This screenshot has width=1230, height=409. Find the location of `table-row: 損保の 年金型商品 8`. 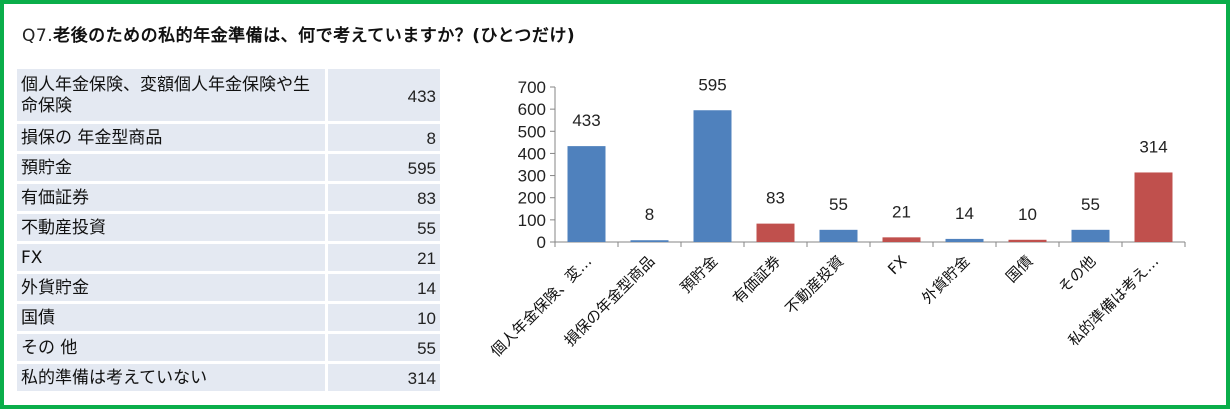

table-row: 損保の 年金型商品 8 is located at coordinates (228, 137).